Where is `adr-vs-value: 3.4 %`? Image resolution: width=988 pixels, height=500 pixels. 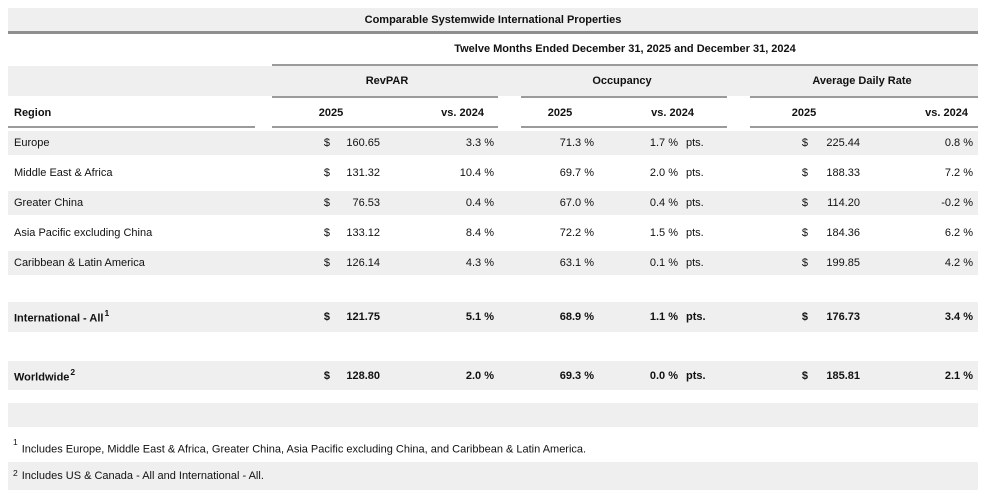 adr-vs-value: 3.4 % is located at coordinates (958, 317).